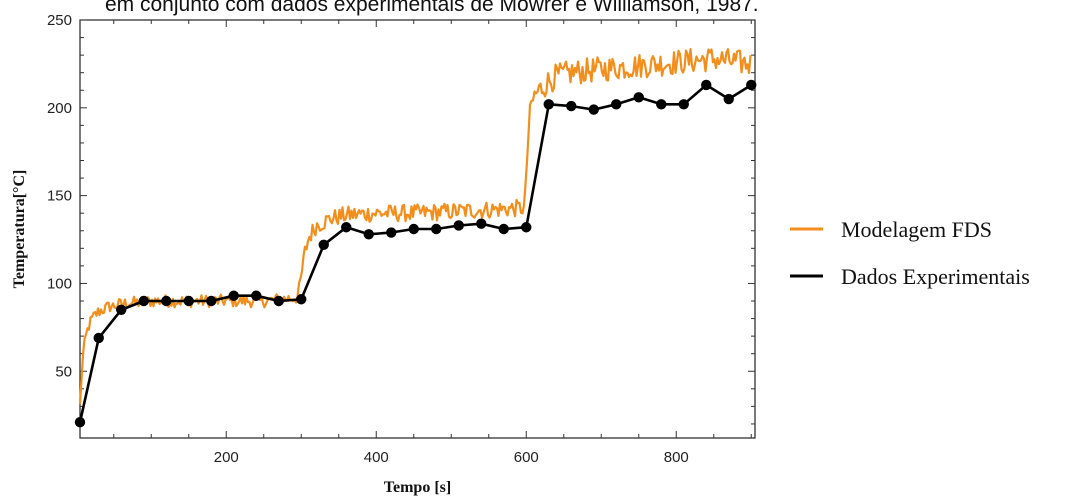  Describe the element at coordinates (935, 276) in the screenshot. I see `legend-label-experimentais: Dados Experimentais` at that location.